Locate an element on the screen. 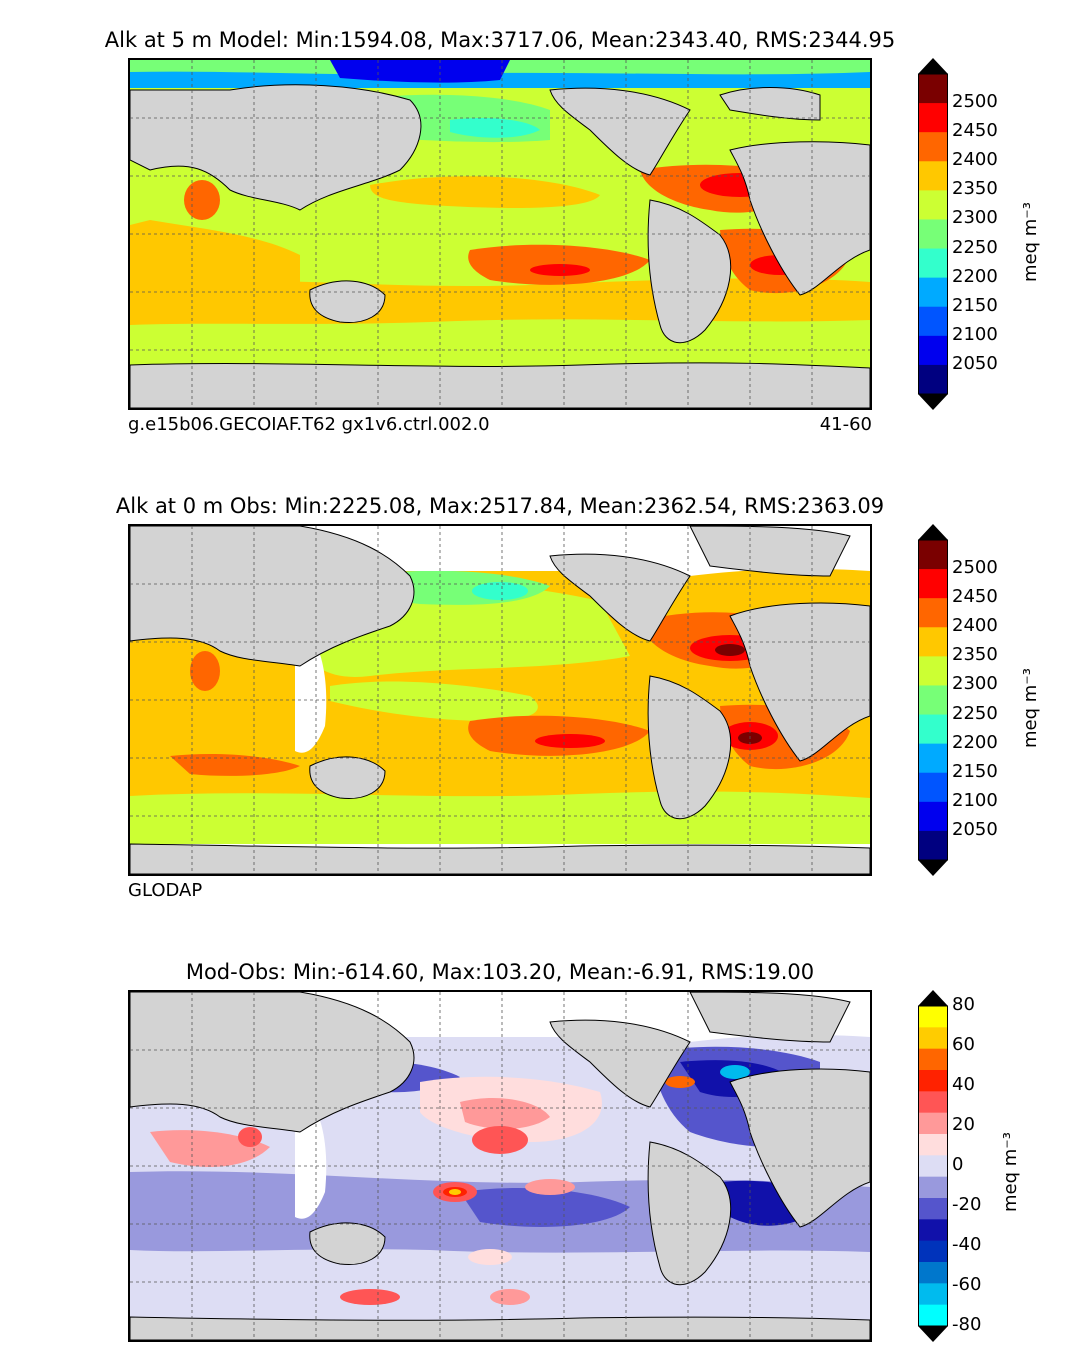 The width and height of the screenshot is (1072, 1372). panel3-colorbar is located at coordinates (933, 1166).